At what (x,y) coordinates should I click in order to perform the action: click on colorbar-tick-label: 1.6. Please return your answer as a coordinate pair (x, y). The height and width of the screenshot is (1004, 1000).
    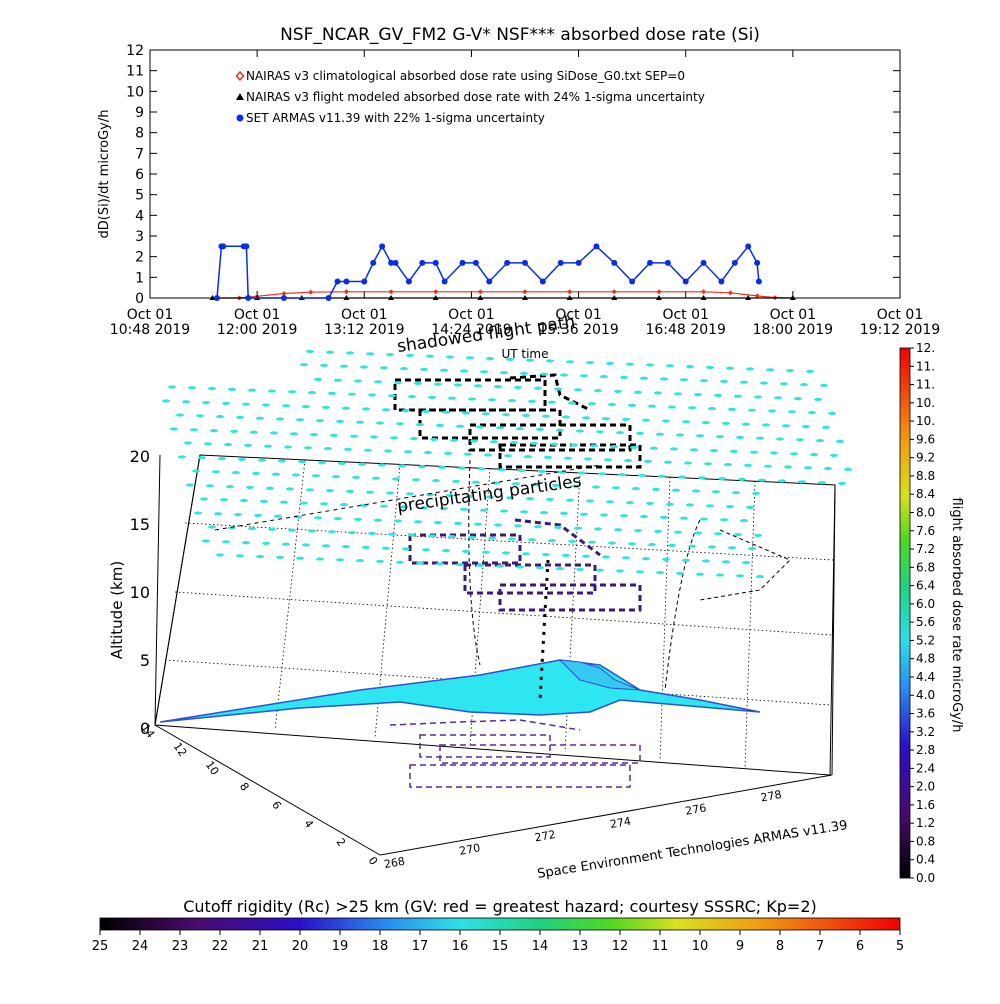
    Looking at the image, I should click on (925, 805).